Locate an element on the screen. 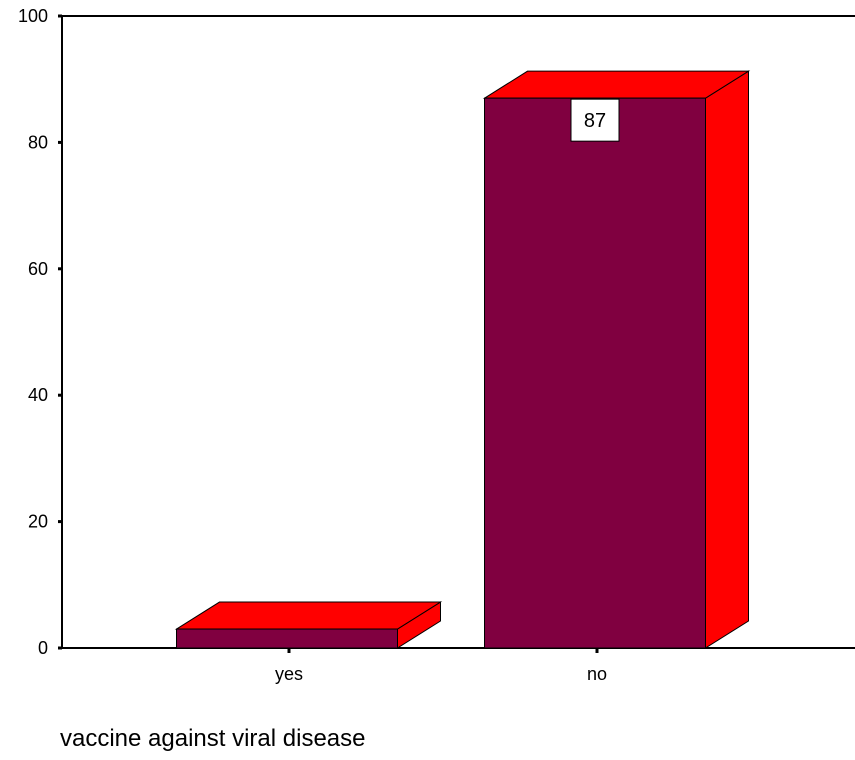 Image resolution: width=855 pixels, height=760 pixels. y-tick-label: 20 is located at coordinates (38, 522).